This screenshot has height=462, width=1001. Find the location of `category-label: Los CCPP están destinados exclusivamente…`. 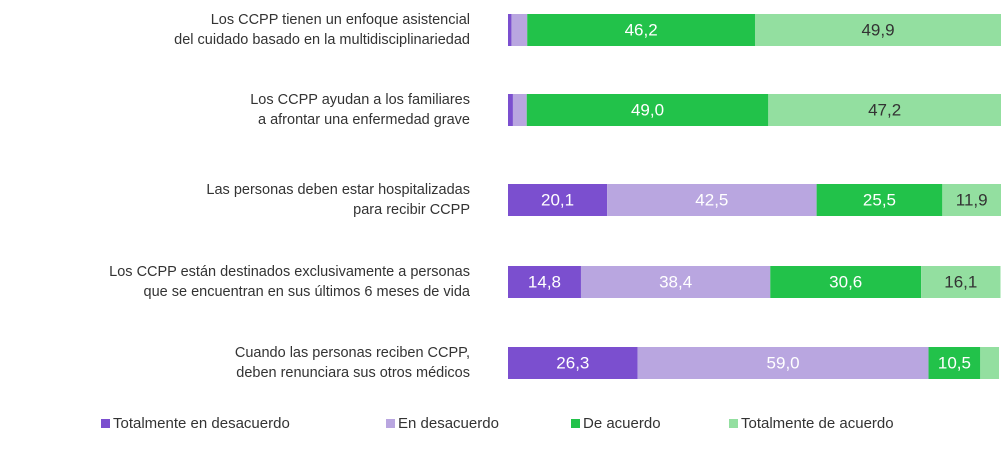

category-label: Los CCPP están destinados exclusivamente… is located at coordinates (289, 272).